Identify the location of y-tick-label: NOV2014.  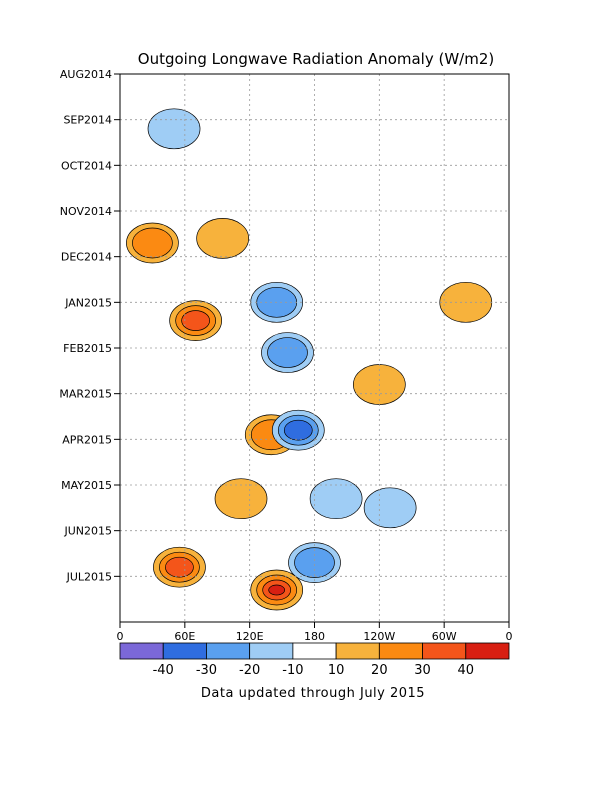
(86, 211).